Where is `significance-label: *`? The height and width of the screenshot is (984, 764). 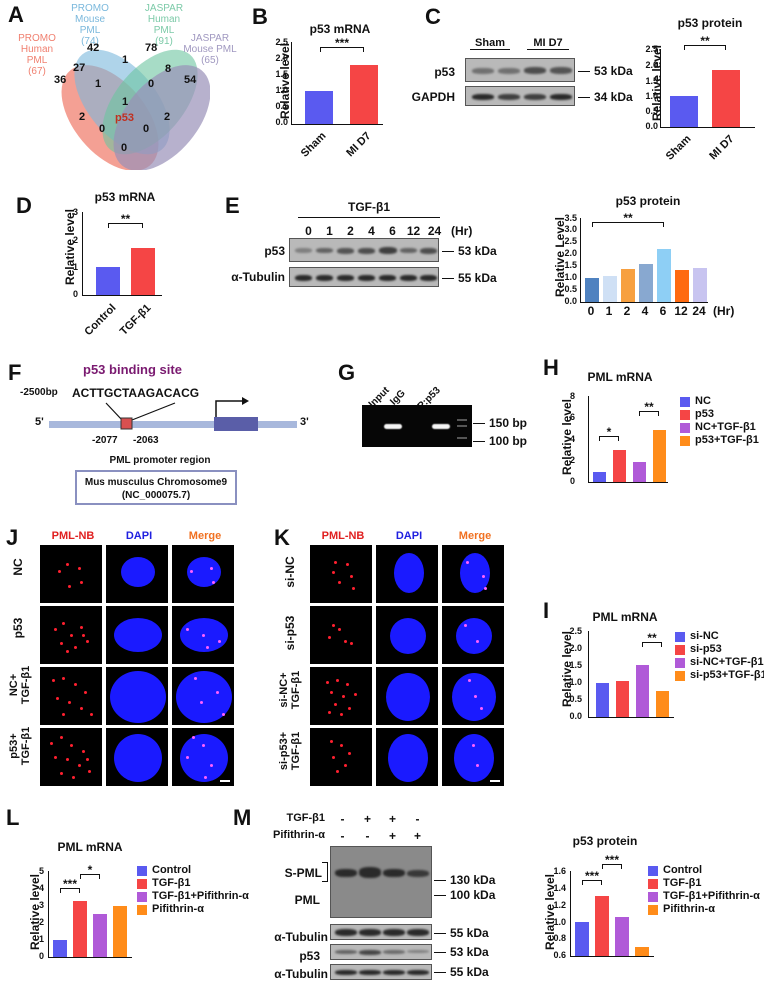
significance-label: * is located at coordinates (609, 432).